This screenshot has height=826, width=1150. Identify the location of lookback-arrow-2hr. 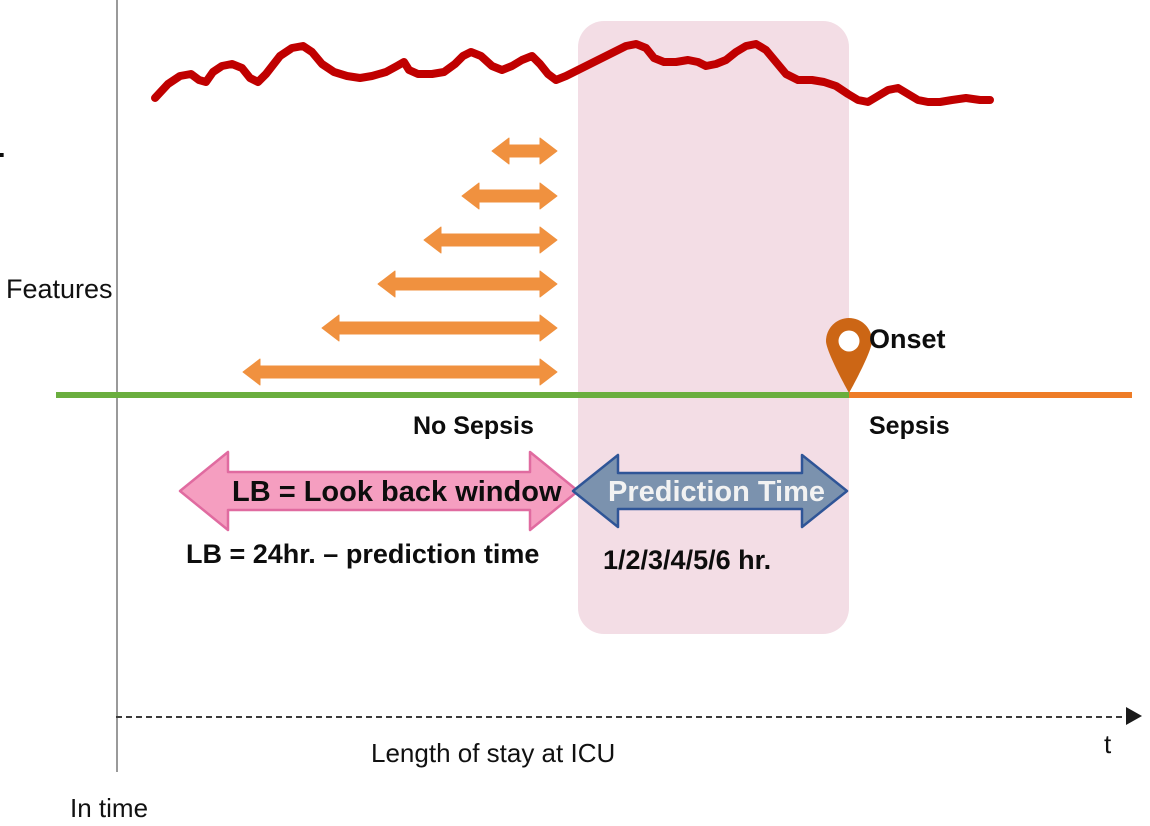
(509, 196).